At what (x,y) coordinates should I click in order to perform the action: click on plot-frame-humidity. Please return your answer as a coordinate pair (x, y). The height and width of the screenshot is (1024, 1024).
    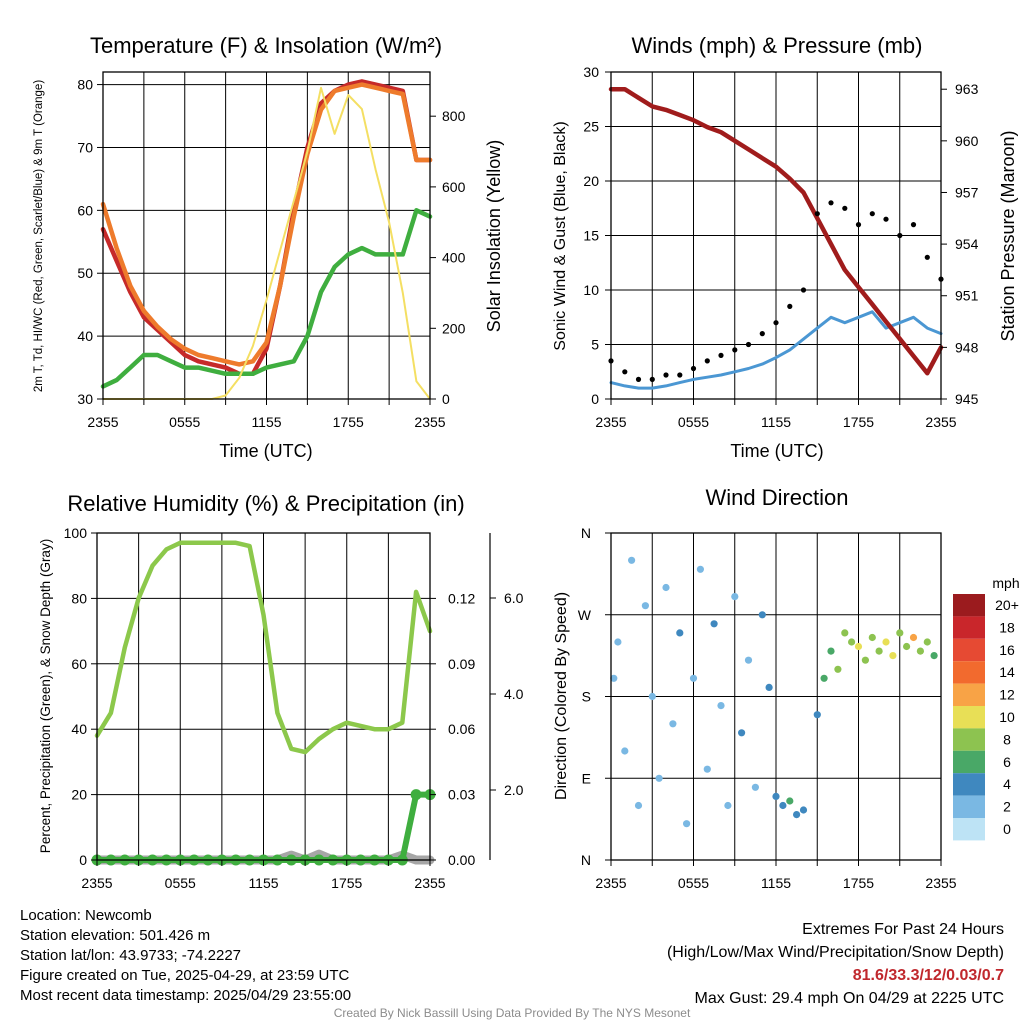
    Looking at the image, I should click on (263, 696).